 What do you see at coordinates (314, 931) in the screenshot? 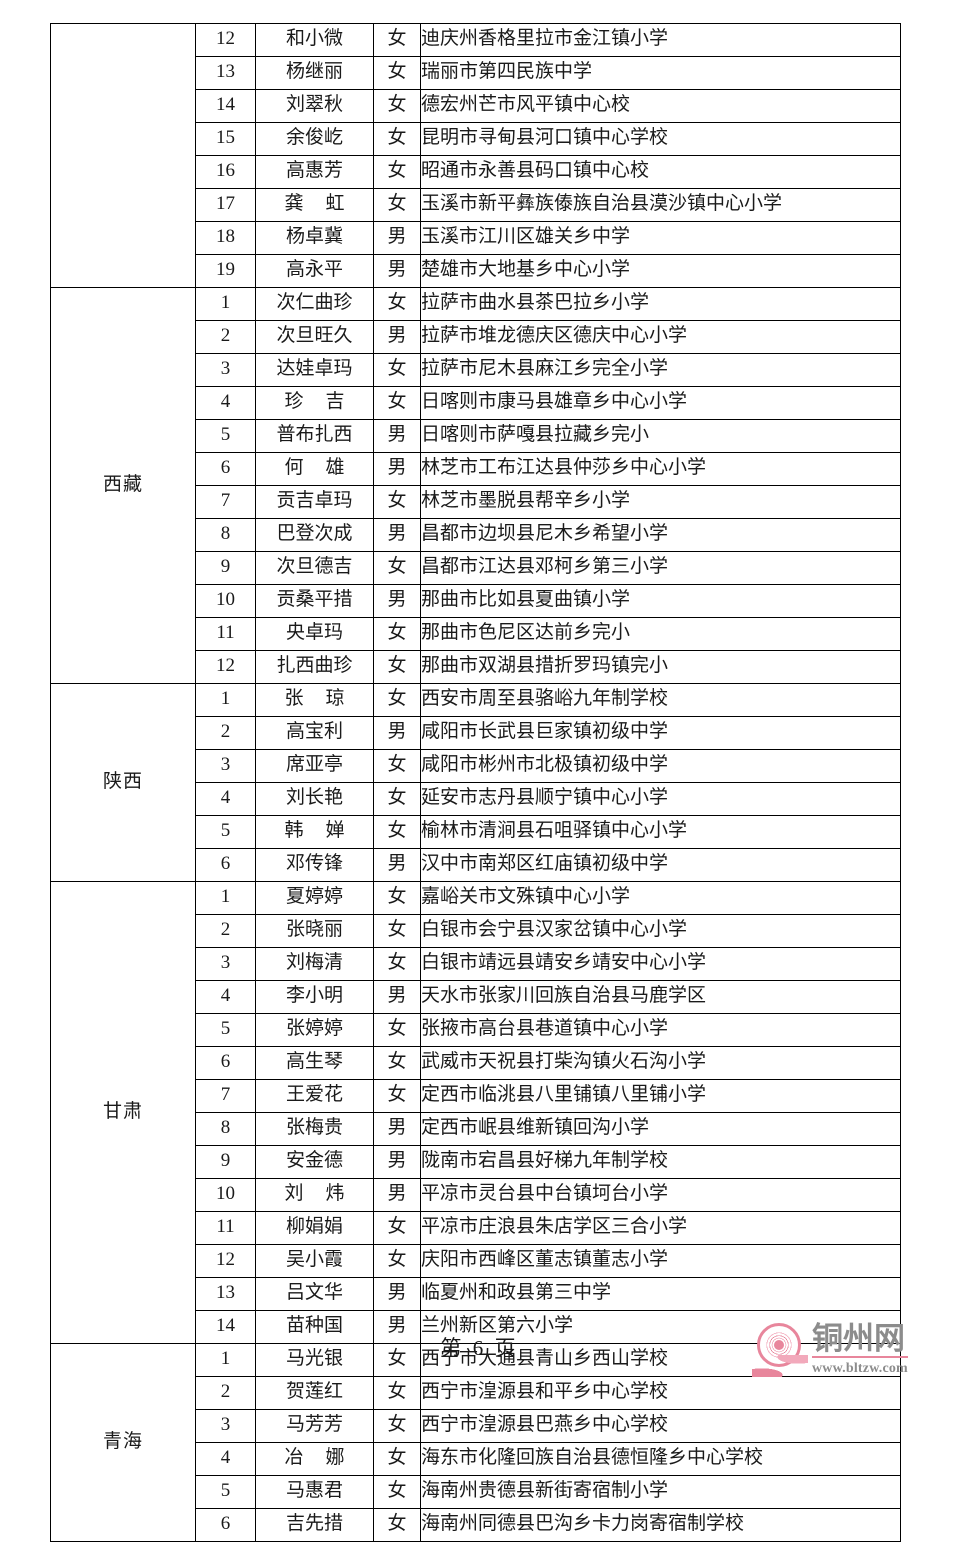
I see `person-name-cell: 张晓丽` at bounding box center [314, 931].